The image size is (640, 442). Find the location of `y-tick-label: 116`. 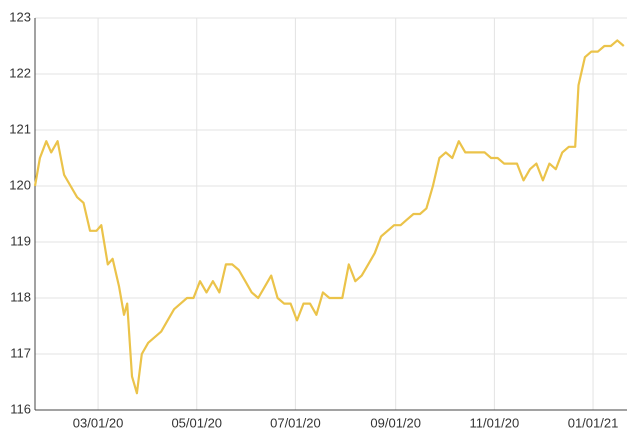

y-tick-label: 116 is located at coordinates (20, 408).